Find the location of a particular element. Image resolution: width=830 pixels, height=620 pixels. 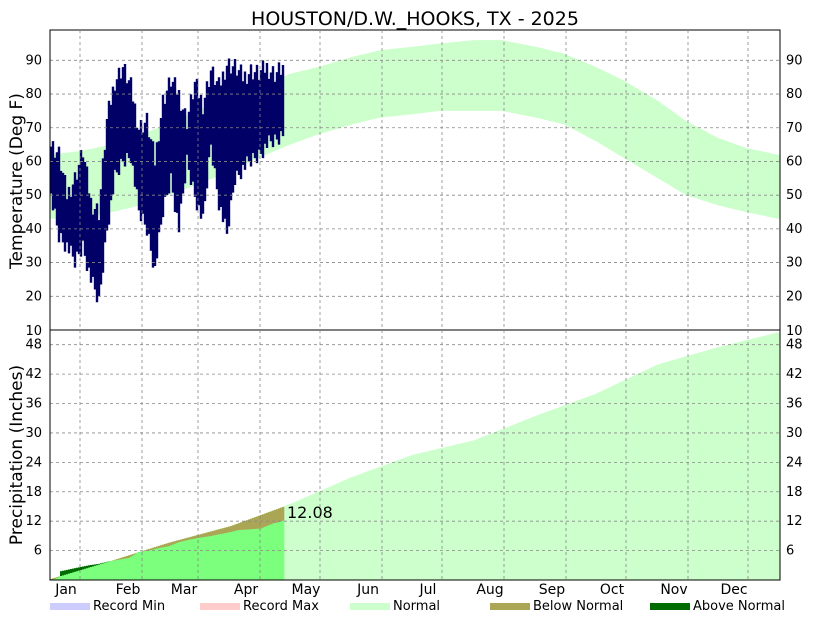

temperature-tick-label-left: 20 is located at coordinates (33, 296).